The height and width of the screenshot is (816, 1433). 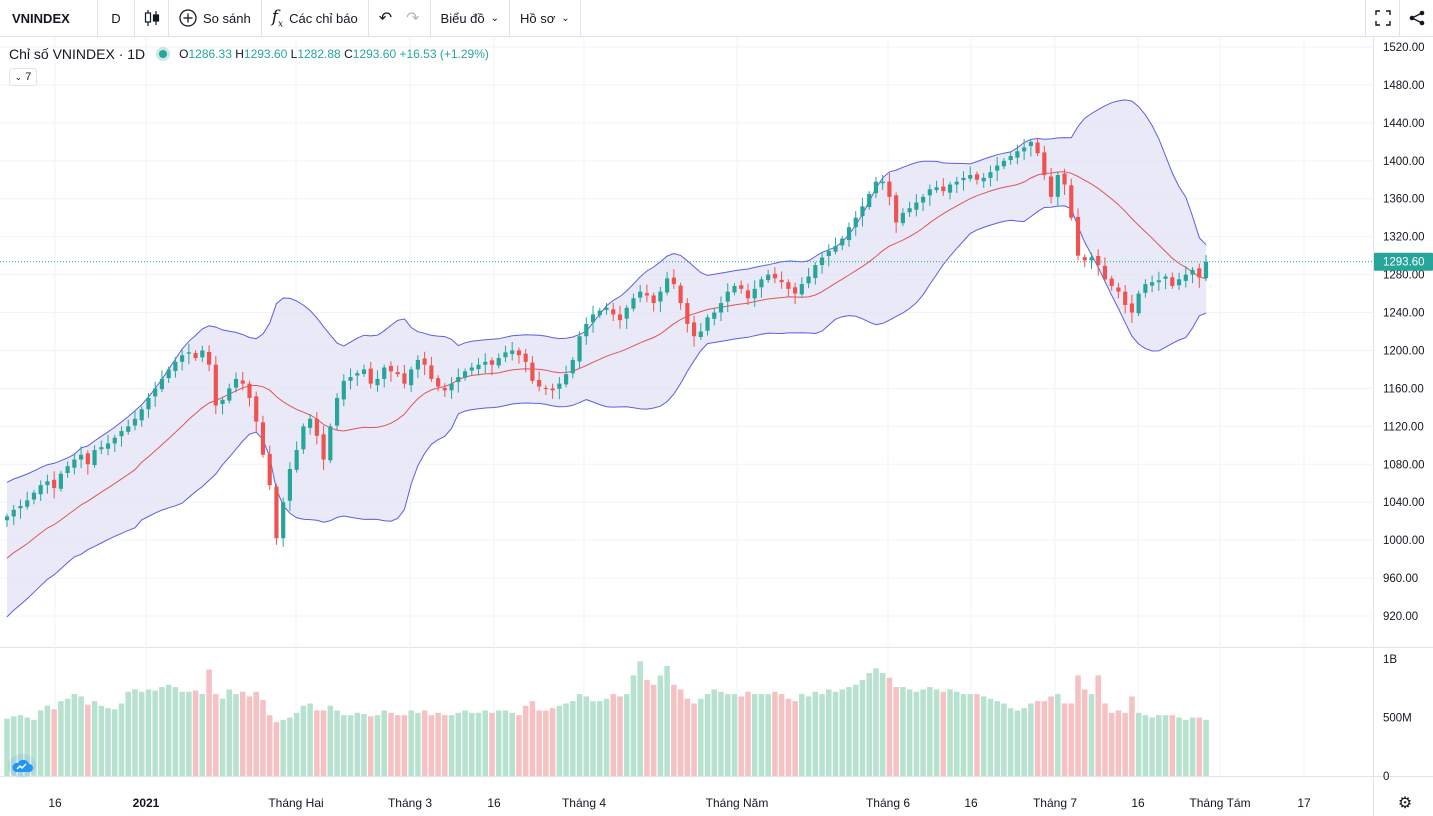 What do you see at coordinates (1404, 276) in the screenshot?
I see `y-tick-label: 1280.00` at bounding box center [1404, 276].